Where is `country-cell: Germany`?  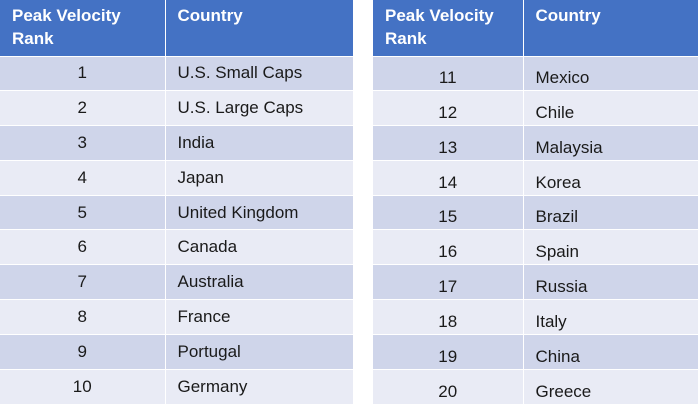 country-cell: Germany is located at coordinates (259, 386).